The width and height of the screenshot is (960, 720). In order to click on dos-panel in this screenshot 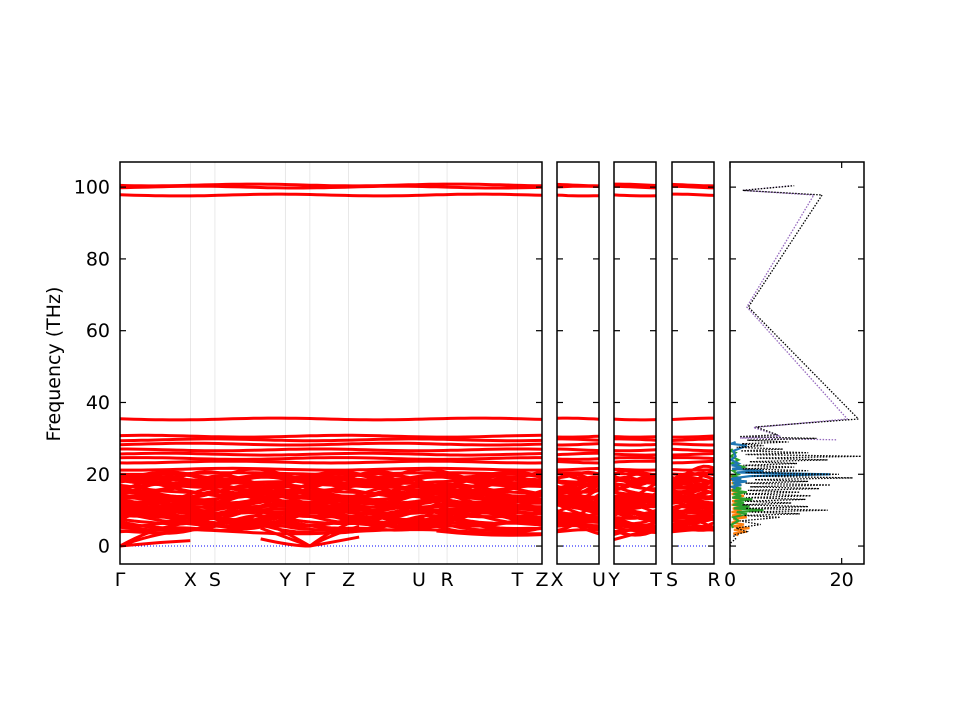, I will do `click(796, 366)`.